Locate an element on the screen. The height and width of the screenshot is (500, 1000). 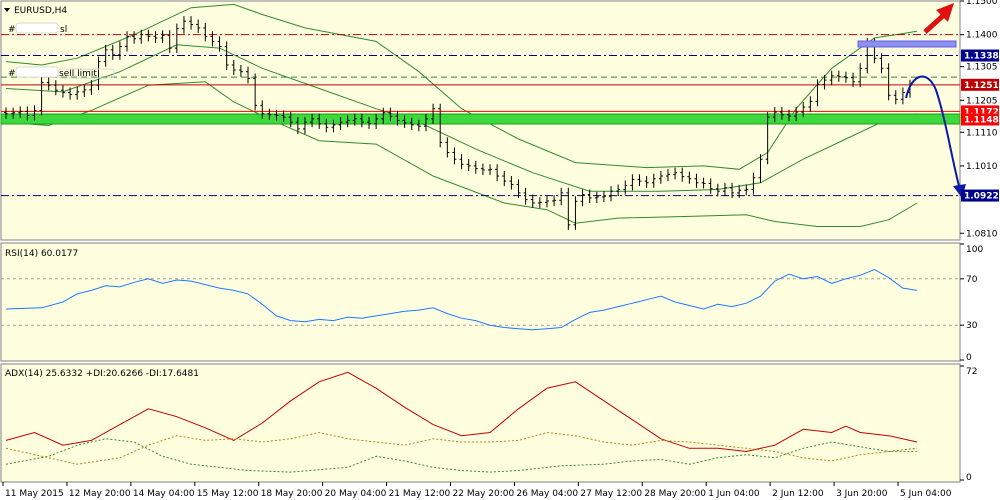
adx-series-plus_di is located at coordinates (461, 455).